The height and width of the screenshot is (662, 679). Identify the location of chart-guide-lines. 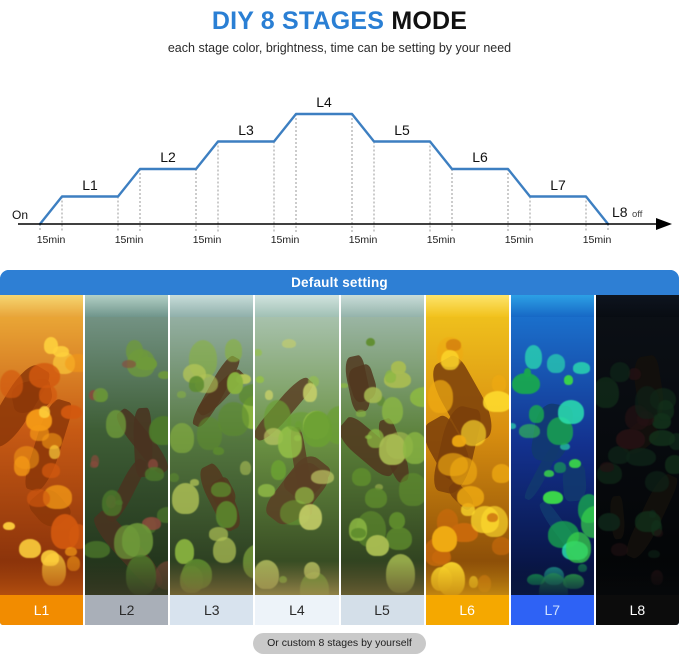
(324, 173).